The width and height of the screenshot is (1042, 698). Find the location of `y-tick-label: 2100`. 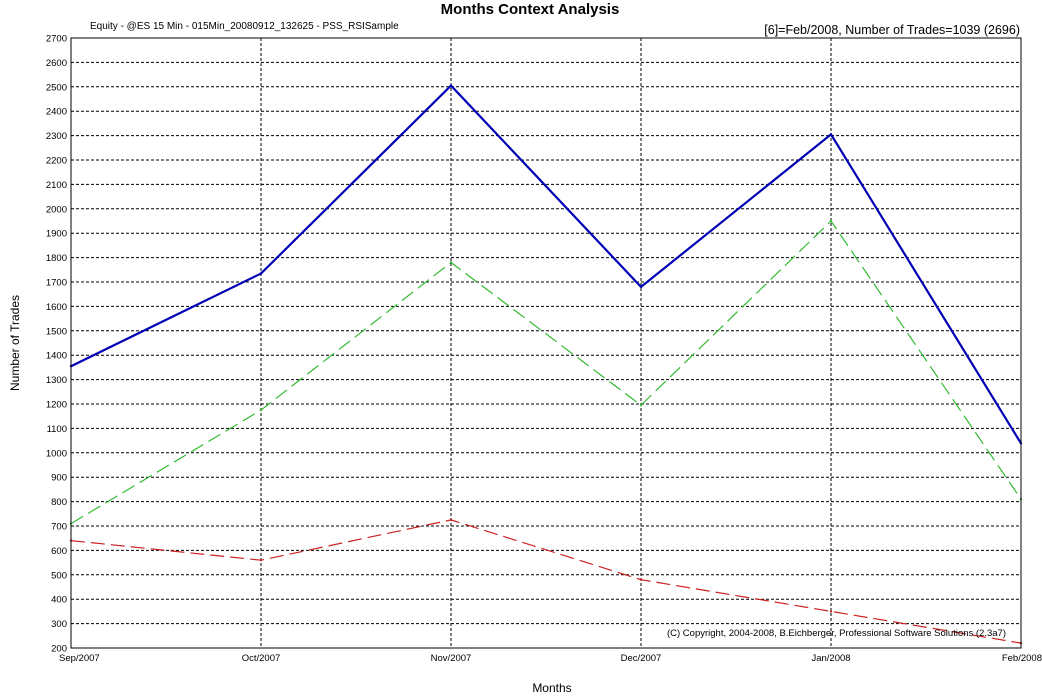

y-tick-label: 2100 is located at coordinates (56, 185).